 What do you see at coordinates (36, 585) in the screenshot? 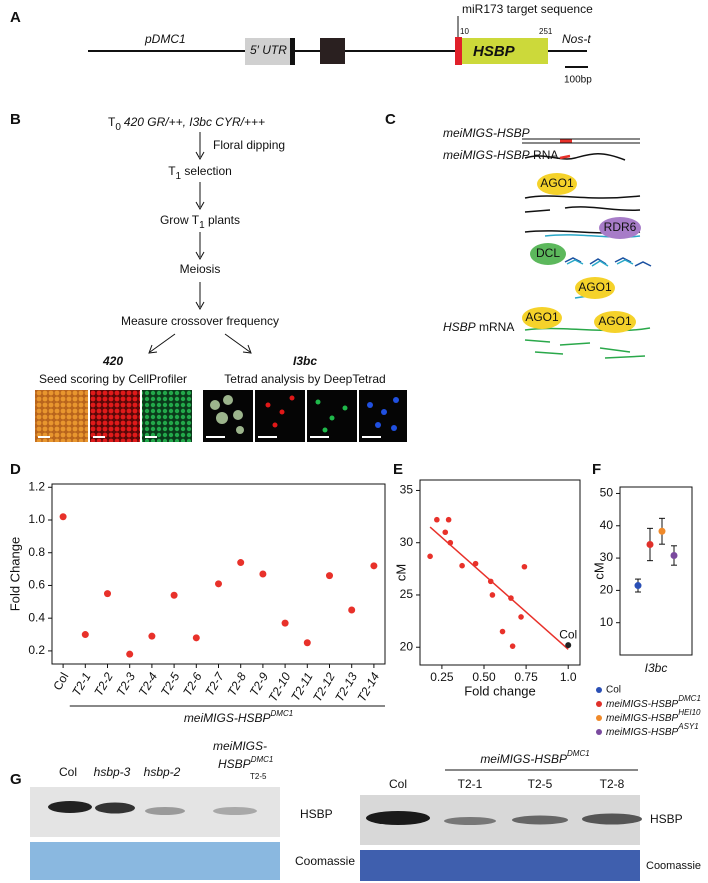
I see `y-tick-label: 0.6` at bounding box center [36, 585].